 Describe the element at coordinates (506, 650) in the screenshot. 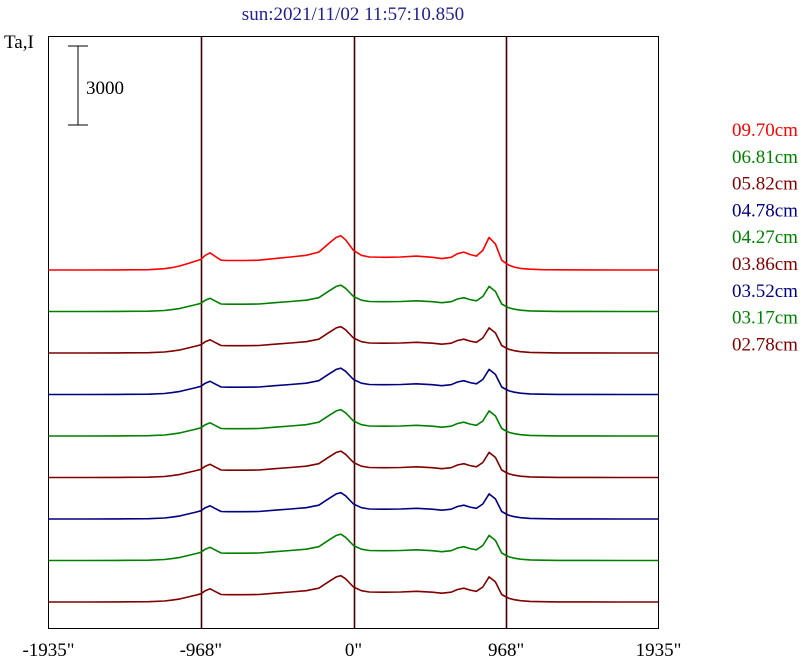

I see `x-tick-label-3: 968"` at that location.